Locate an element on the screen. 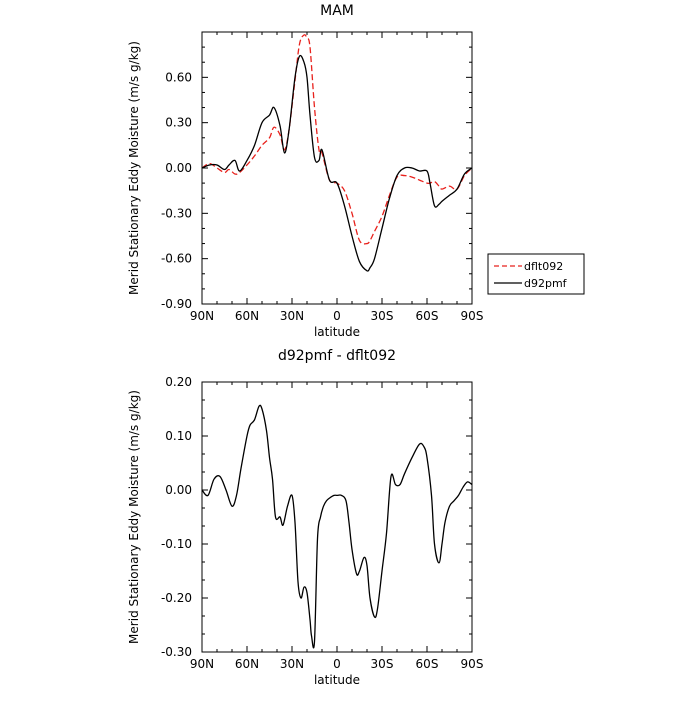 This screenshot has height=704, width=700. series-line-dflt092 is located at coordinates (337, 139).